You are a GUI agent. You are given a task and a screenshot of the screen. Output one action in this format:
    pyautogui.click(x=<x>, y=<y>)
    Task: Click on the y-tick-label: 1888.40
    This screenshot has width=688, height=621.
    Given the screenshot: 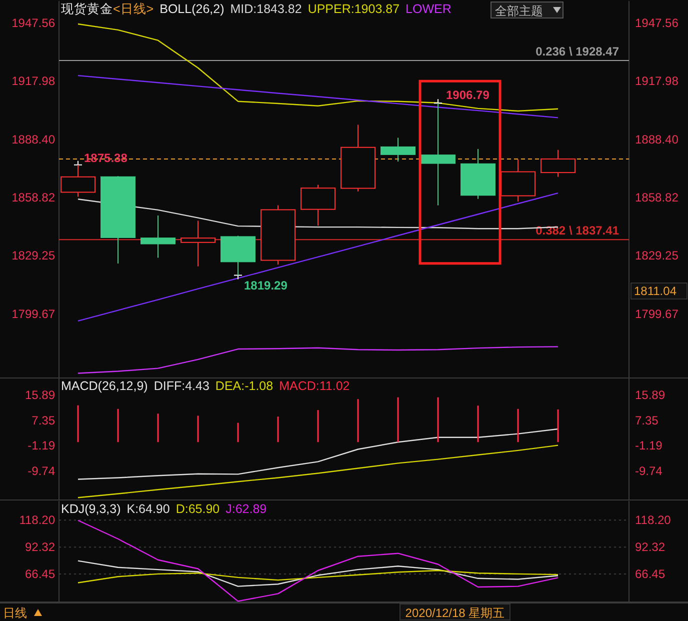 What is the action you would take?
    pyautogui.click(x=34, y=139)
    